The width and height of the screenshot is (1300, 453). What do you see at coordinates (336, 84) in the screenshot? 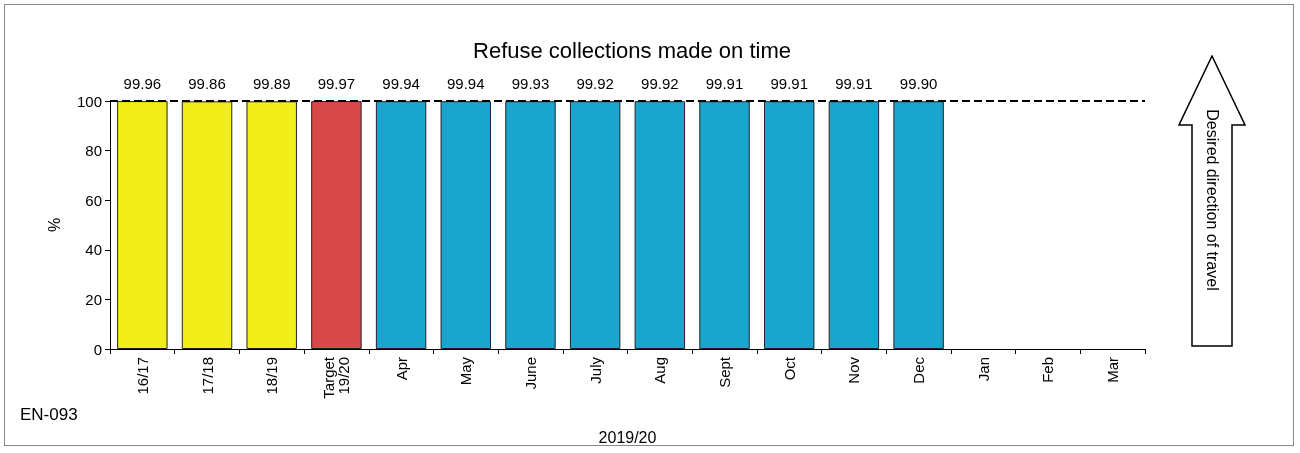
I see `data-label: 99.97` at bounding box center [336, 84].